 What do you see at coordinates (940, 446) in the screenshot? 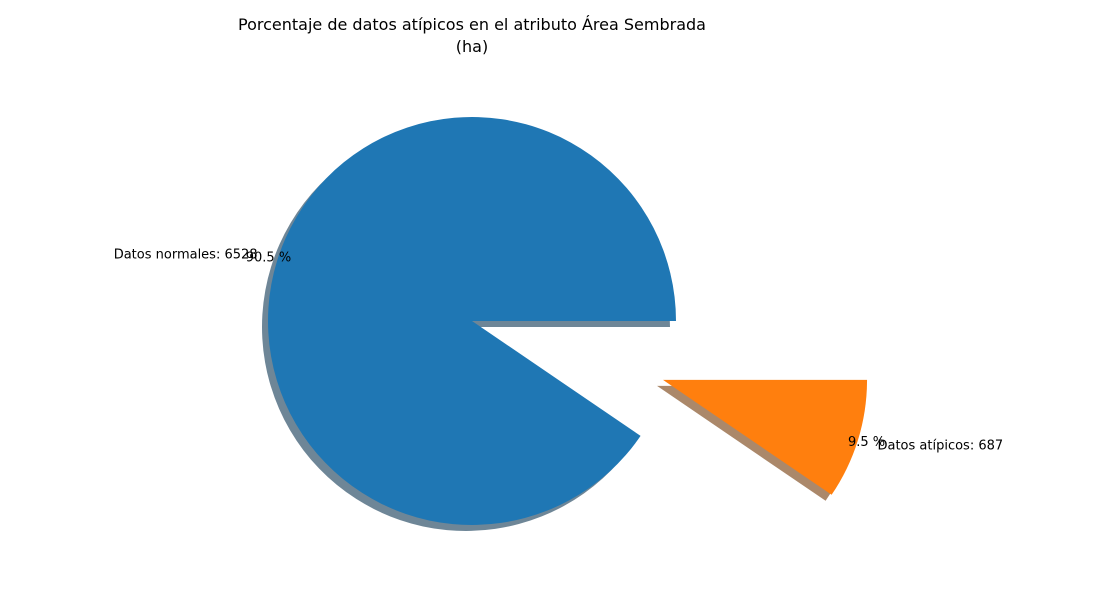
I see `slice-label-1: Datos atípicos: 687` at bounding box center [940, 446].